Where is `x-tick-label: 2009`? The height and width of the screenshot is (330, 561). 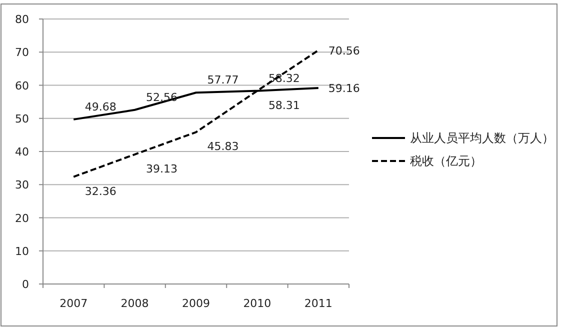 x-tick-label: 2009 is located at coordinates (196, 303).